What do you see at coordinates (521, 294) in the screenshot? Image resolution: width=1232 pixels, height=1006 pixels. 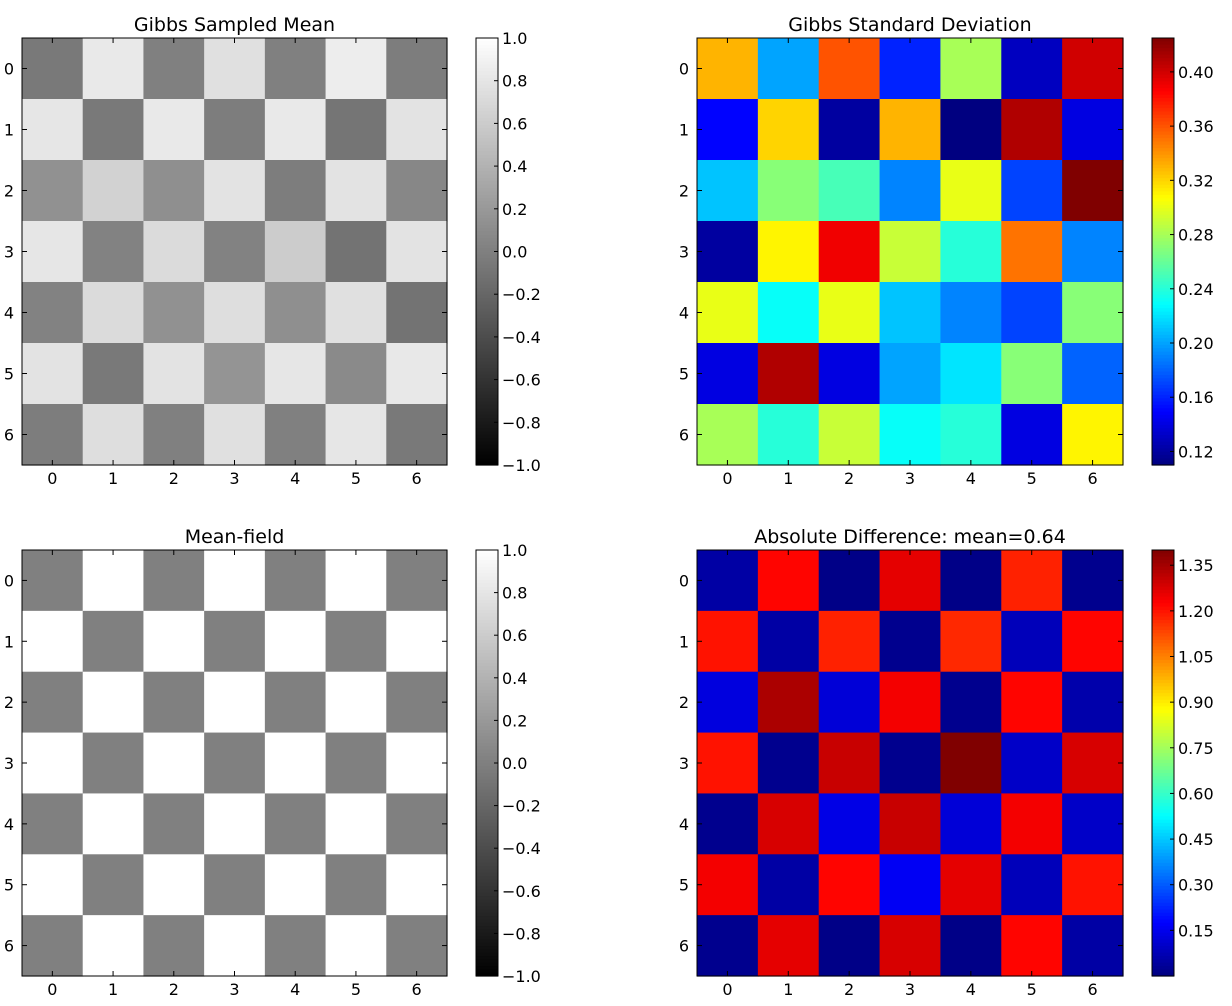 I see `colorbar-tick-label: −0.2` at bounding box center [521, 294].